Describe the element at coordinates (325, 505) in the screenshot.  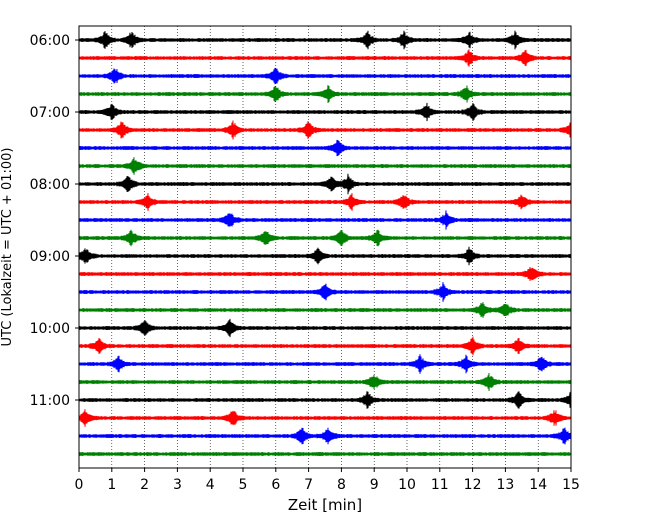
I see `x-axis-label: Zeit [min]` at that location.